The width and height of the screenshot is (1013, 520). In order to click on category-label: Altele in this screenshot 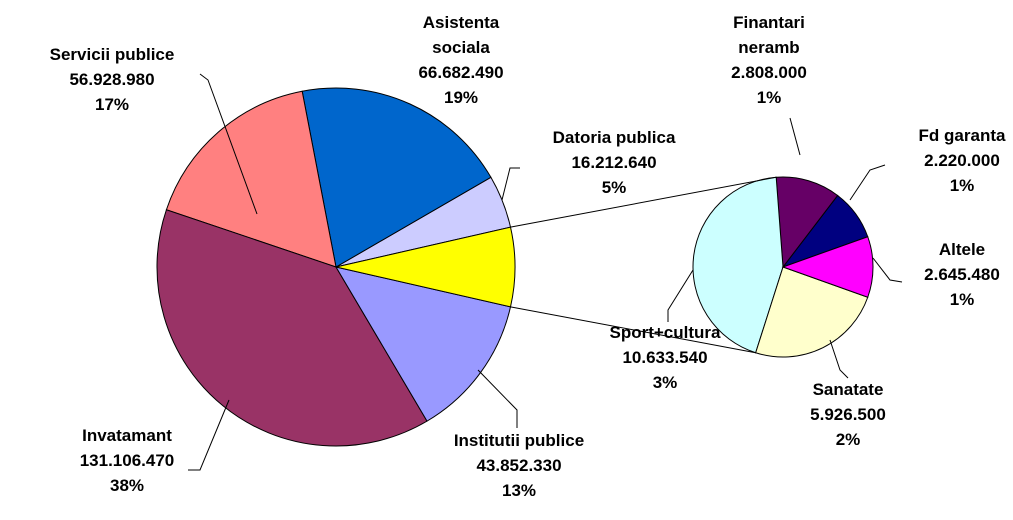, I will do `click(962, 249)`.